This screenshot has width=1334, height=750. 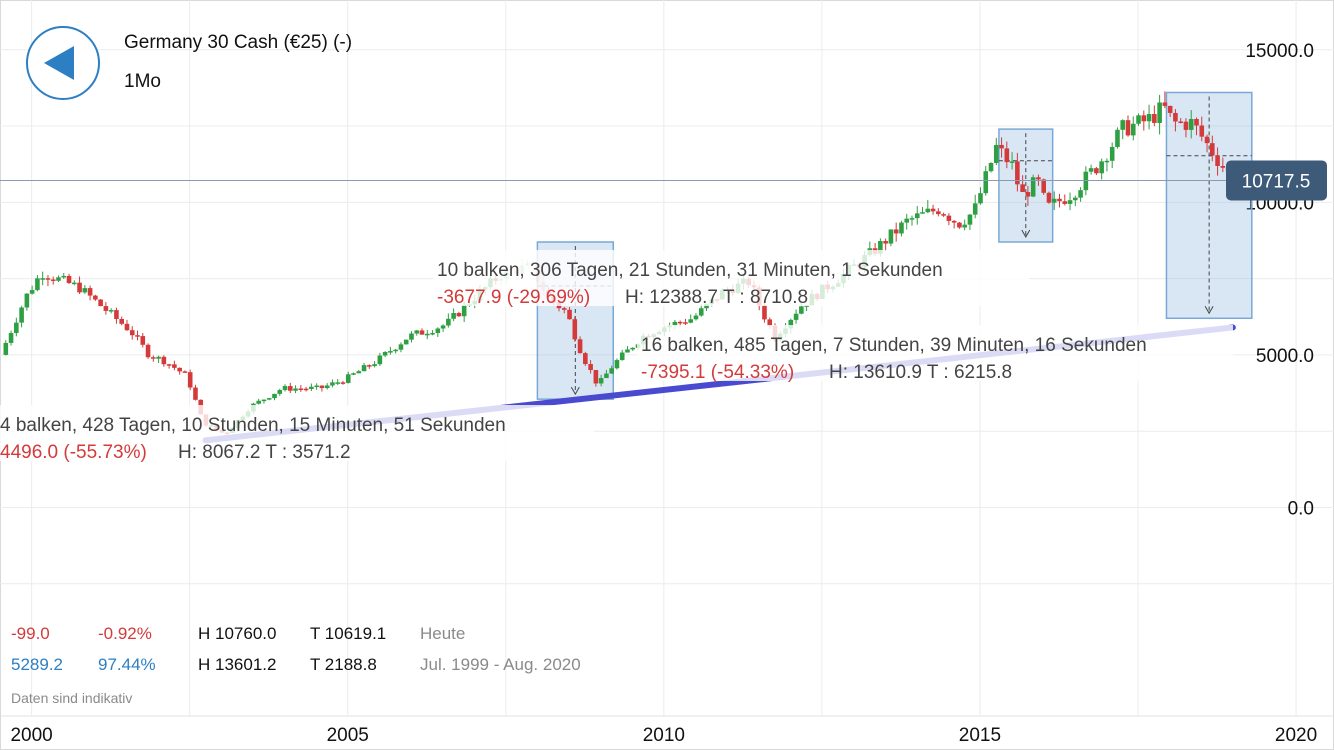 What do you see at coordinates (500, 664) in the screenshot?
I see `stat-range: Jul. 1999 - Aug. 2020` at bounding box center [500, 664].